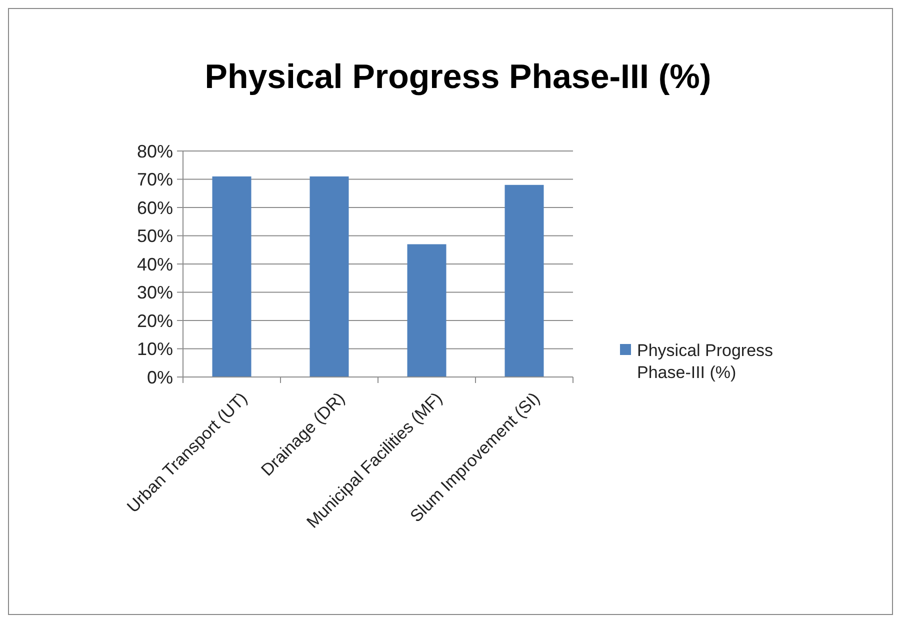  I want to click on chart-title: Physical Progress Phase-III (%), so click(458, 77).